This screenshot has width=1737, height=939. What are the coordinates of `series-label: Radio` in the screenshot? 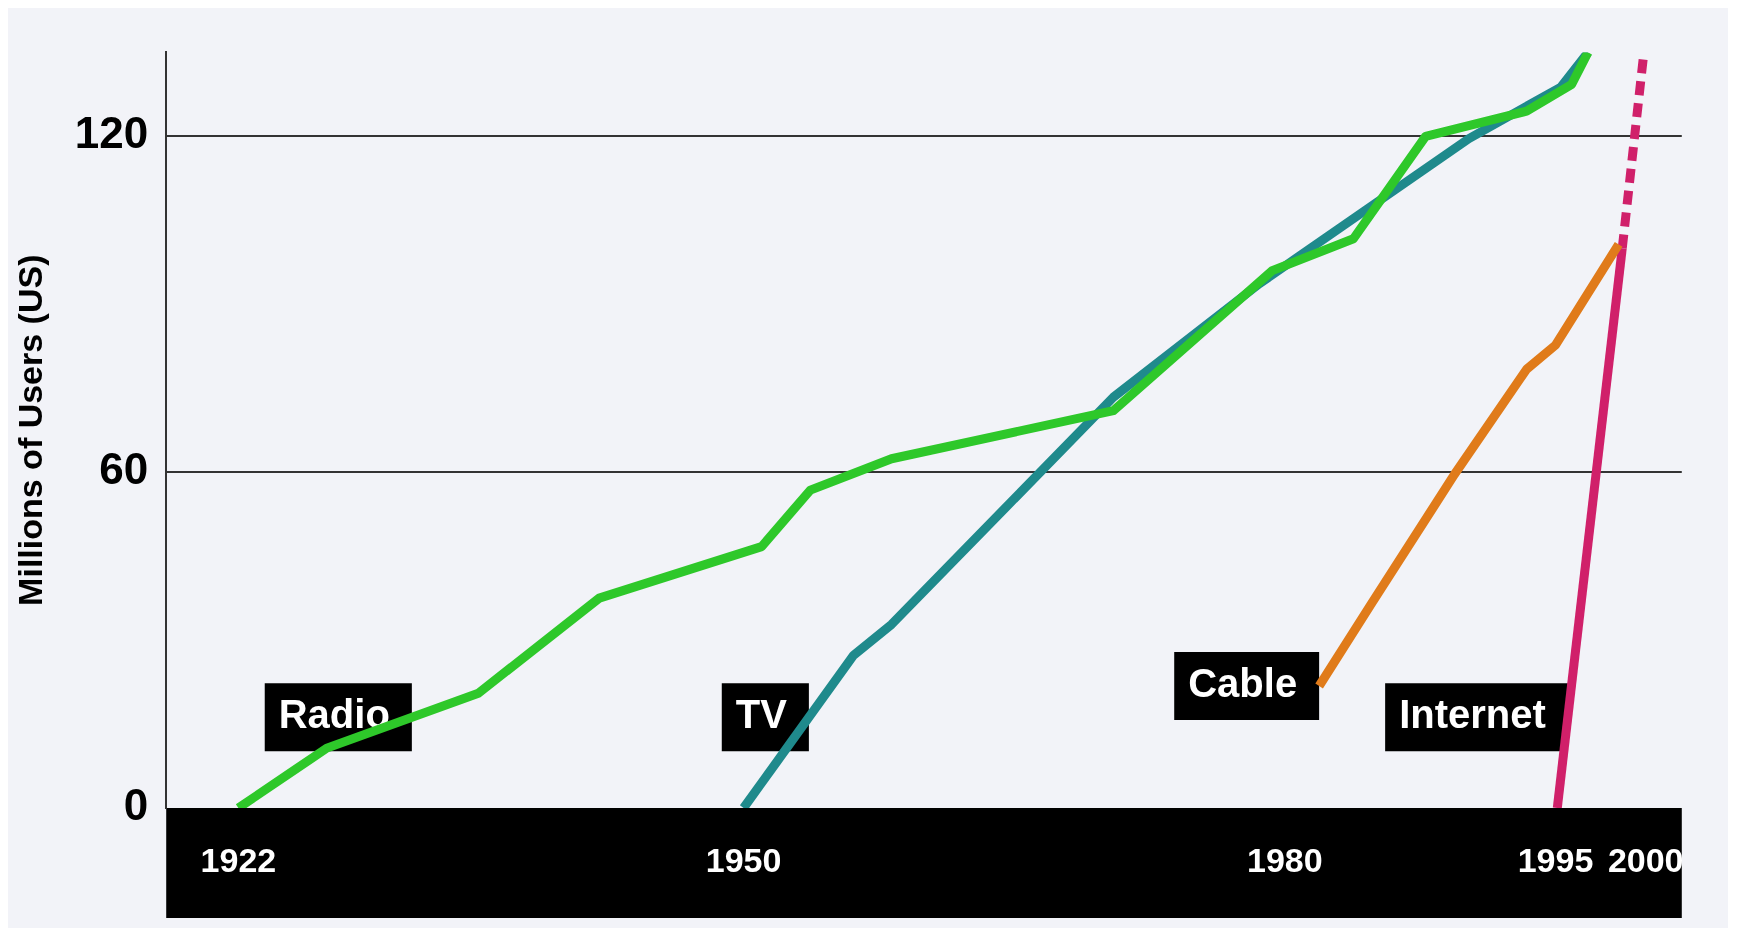 It's located at (334, 714).